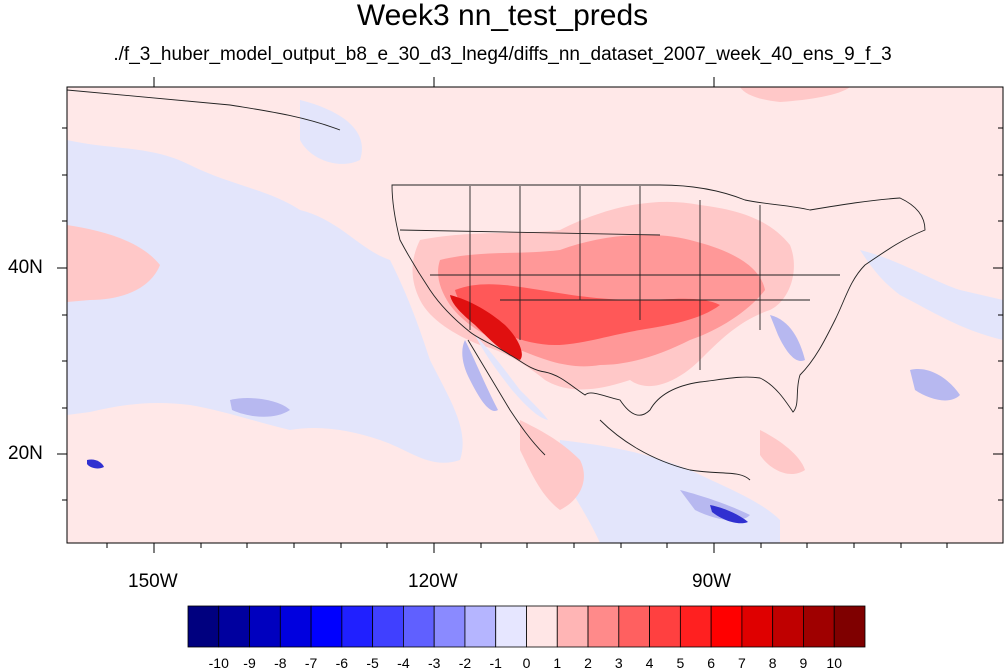  What do you see at coordinates (557, 663) in the screenshot?
I see `colorbar-tick-label: 1` at bounding box center [557, 663].